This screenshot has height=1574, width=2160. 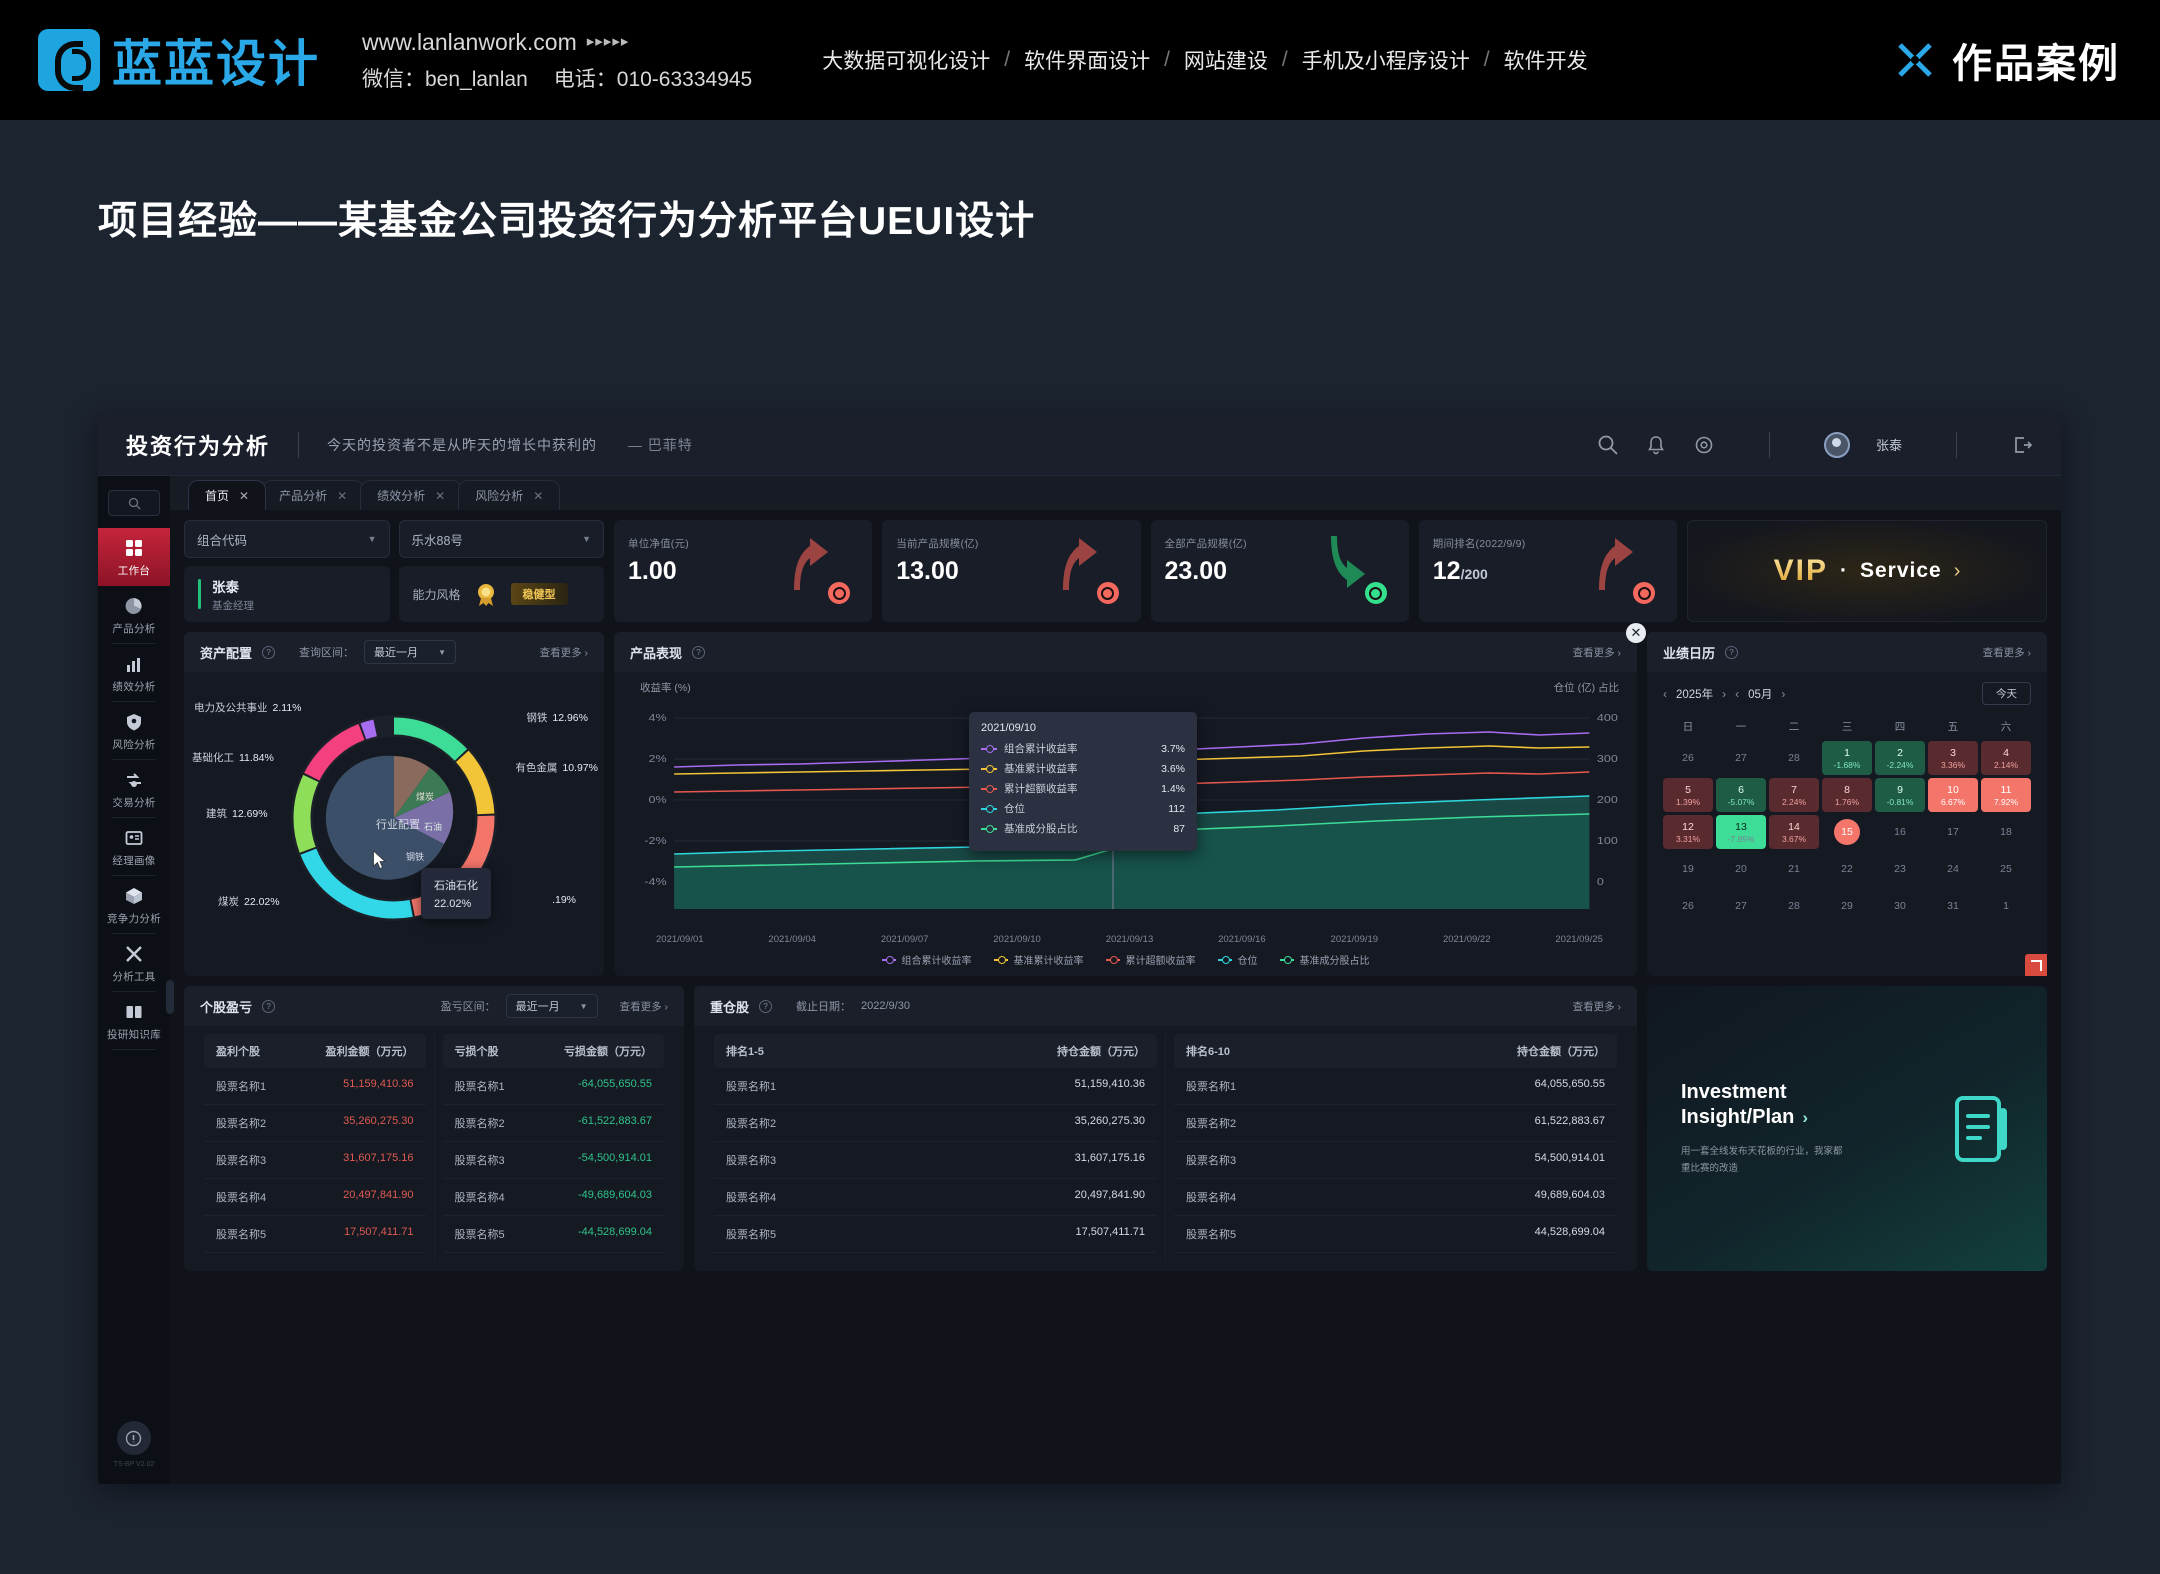 What do you see at coordinates (509, 495) in the screenshot?
I see `tab-risk-analysis: 风险分析 ✕` at bounding box center [509, 495].